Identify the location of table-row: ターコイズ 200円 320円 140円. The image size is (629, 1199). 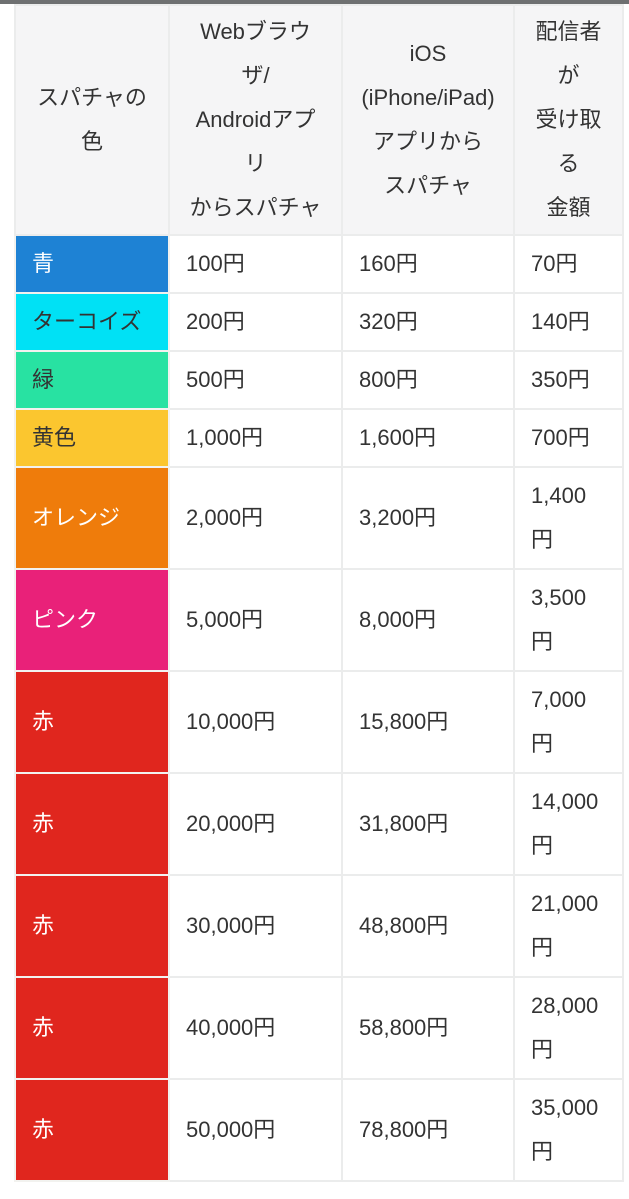
(319, 322).